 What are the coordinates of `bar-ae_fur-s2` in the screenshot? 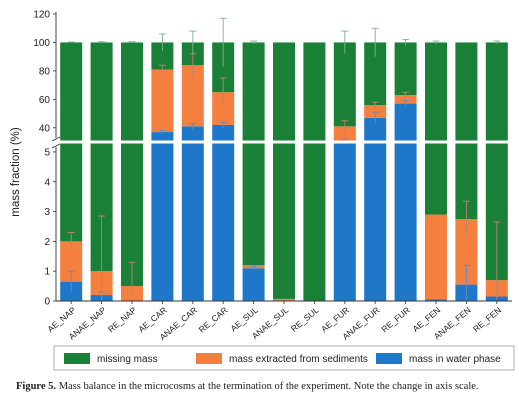 It's located at (344, 84).